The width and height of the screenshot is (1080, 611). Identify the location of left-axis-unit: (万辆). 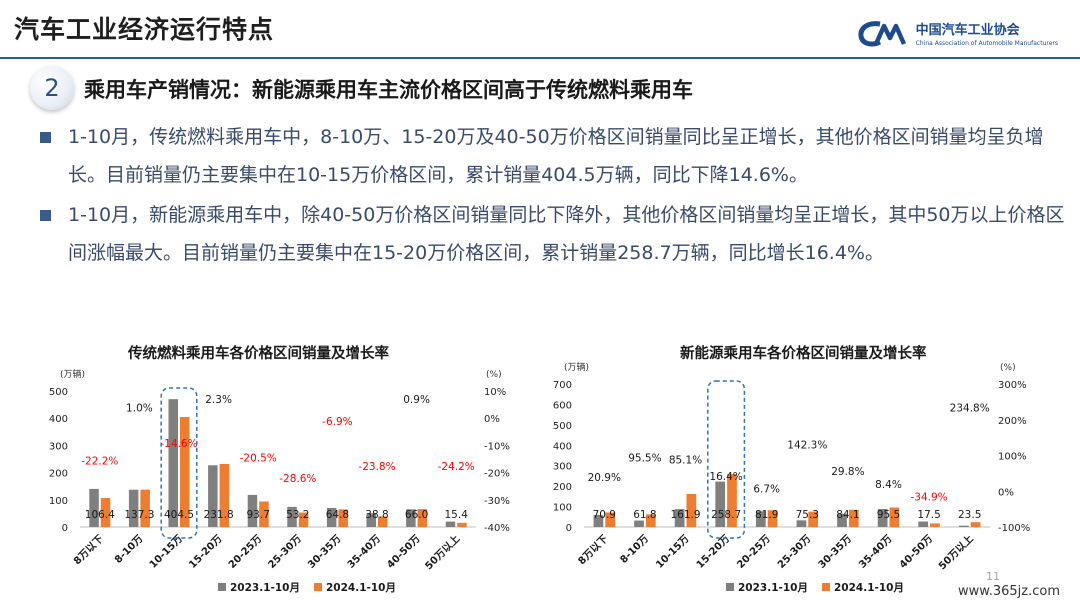
(576, 367).